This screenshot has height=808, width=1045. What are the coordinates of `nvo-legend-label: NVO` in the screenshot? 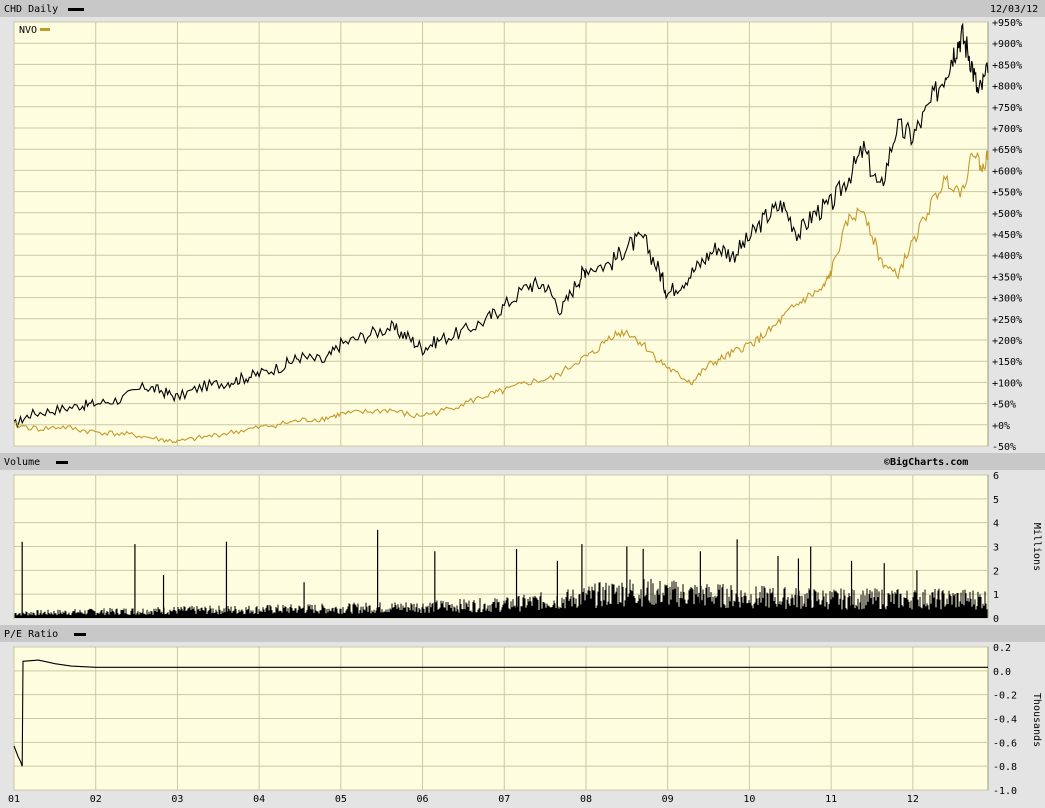 It's located at (28, 30).